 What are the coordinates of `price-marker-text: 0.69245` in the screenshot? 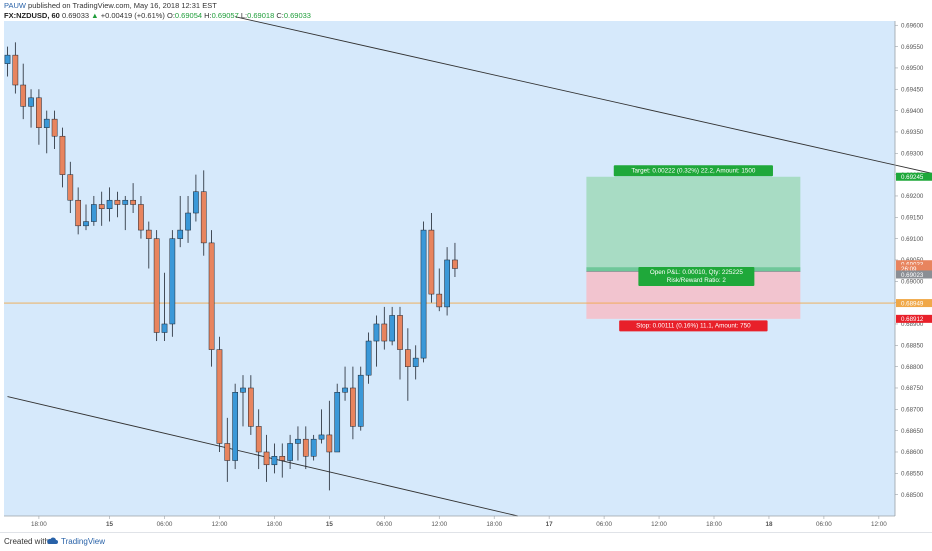 It's located at (912, 177).